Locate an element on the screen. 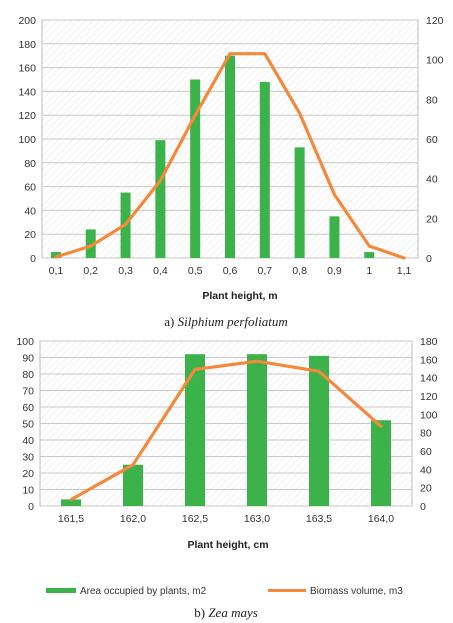 Image resolution: width=453 pixels, height=623 pixels. chart-a-caption-prefix: a) is located at coordinates (170, 321).